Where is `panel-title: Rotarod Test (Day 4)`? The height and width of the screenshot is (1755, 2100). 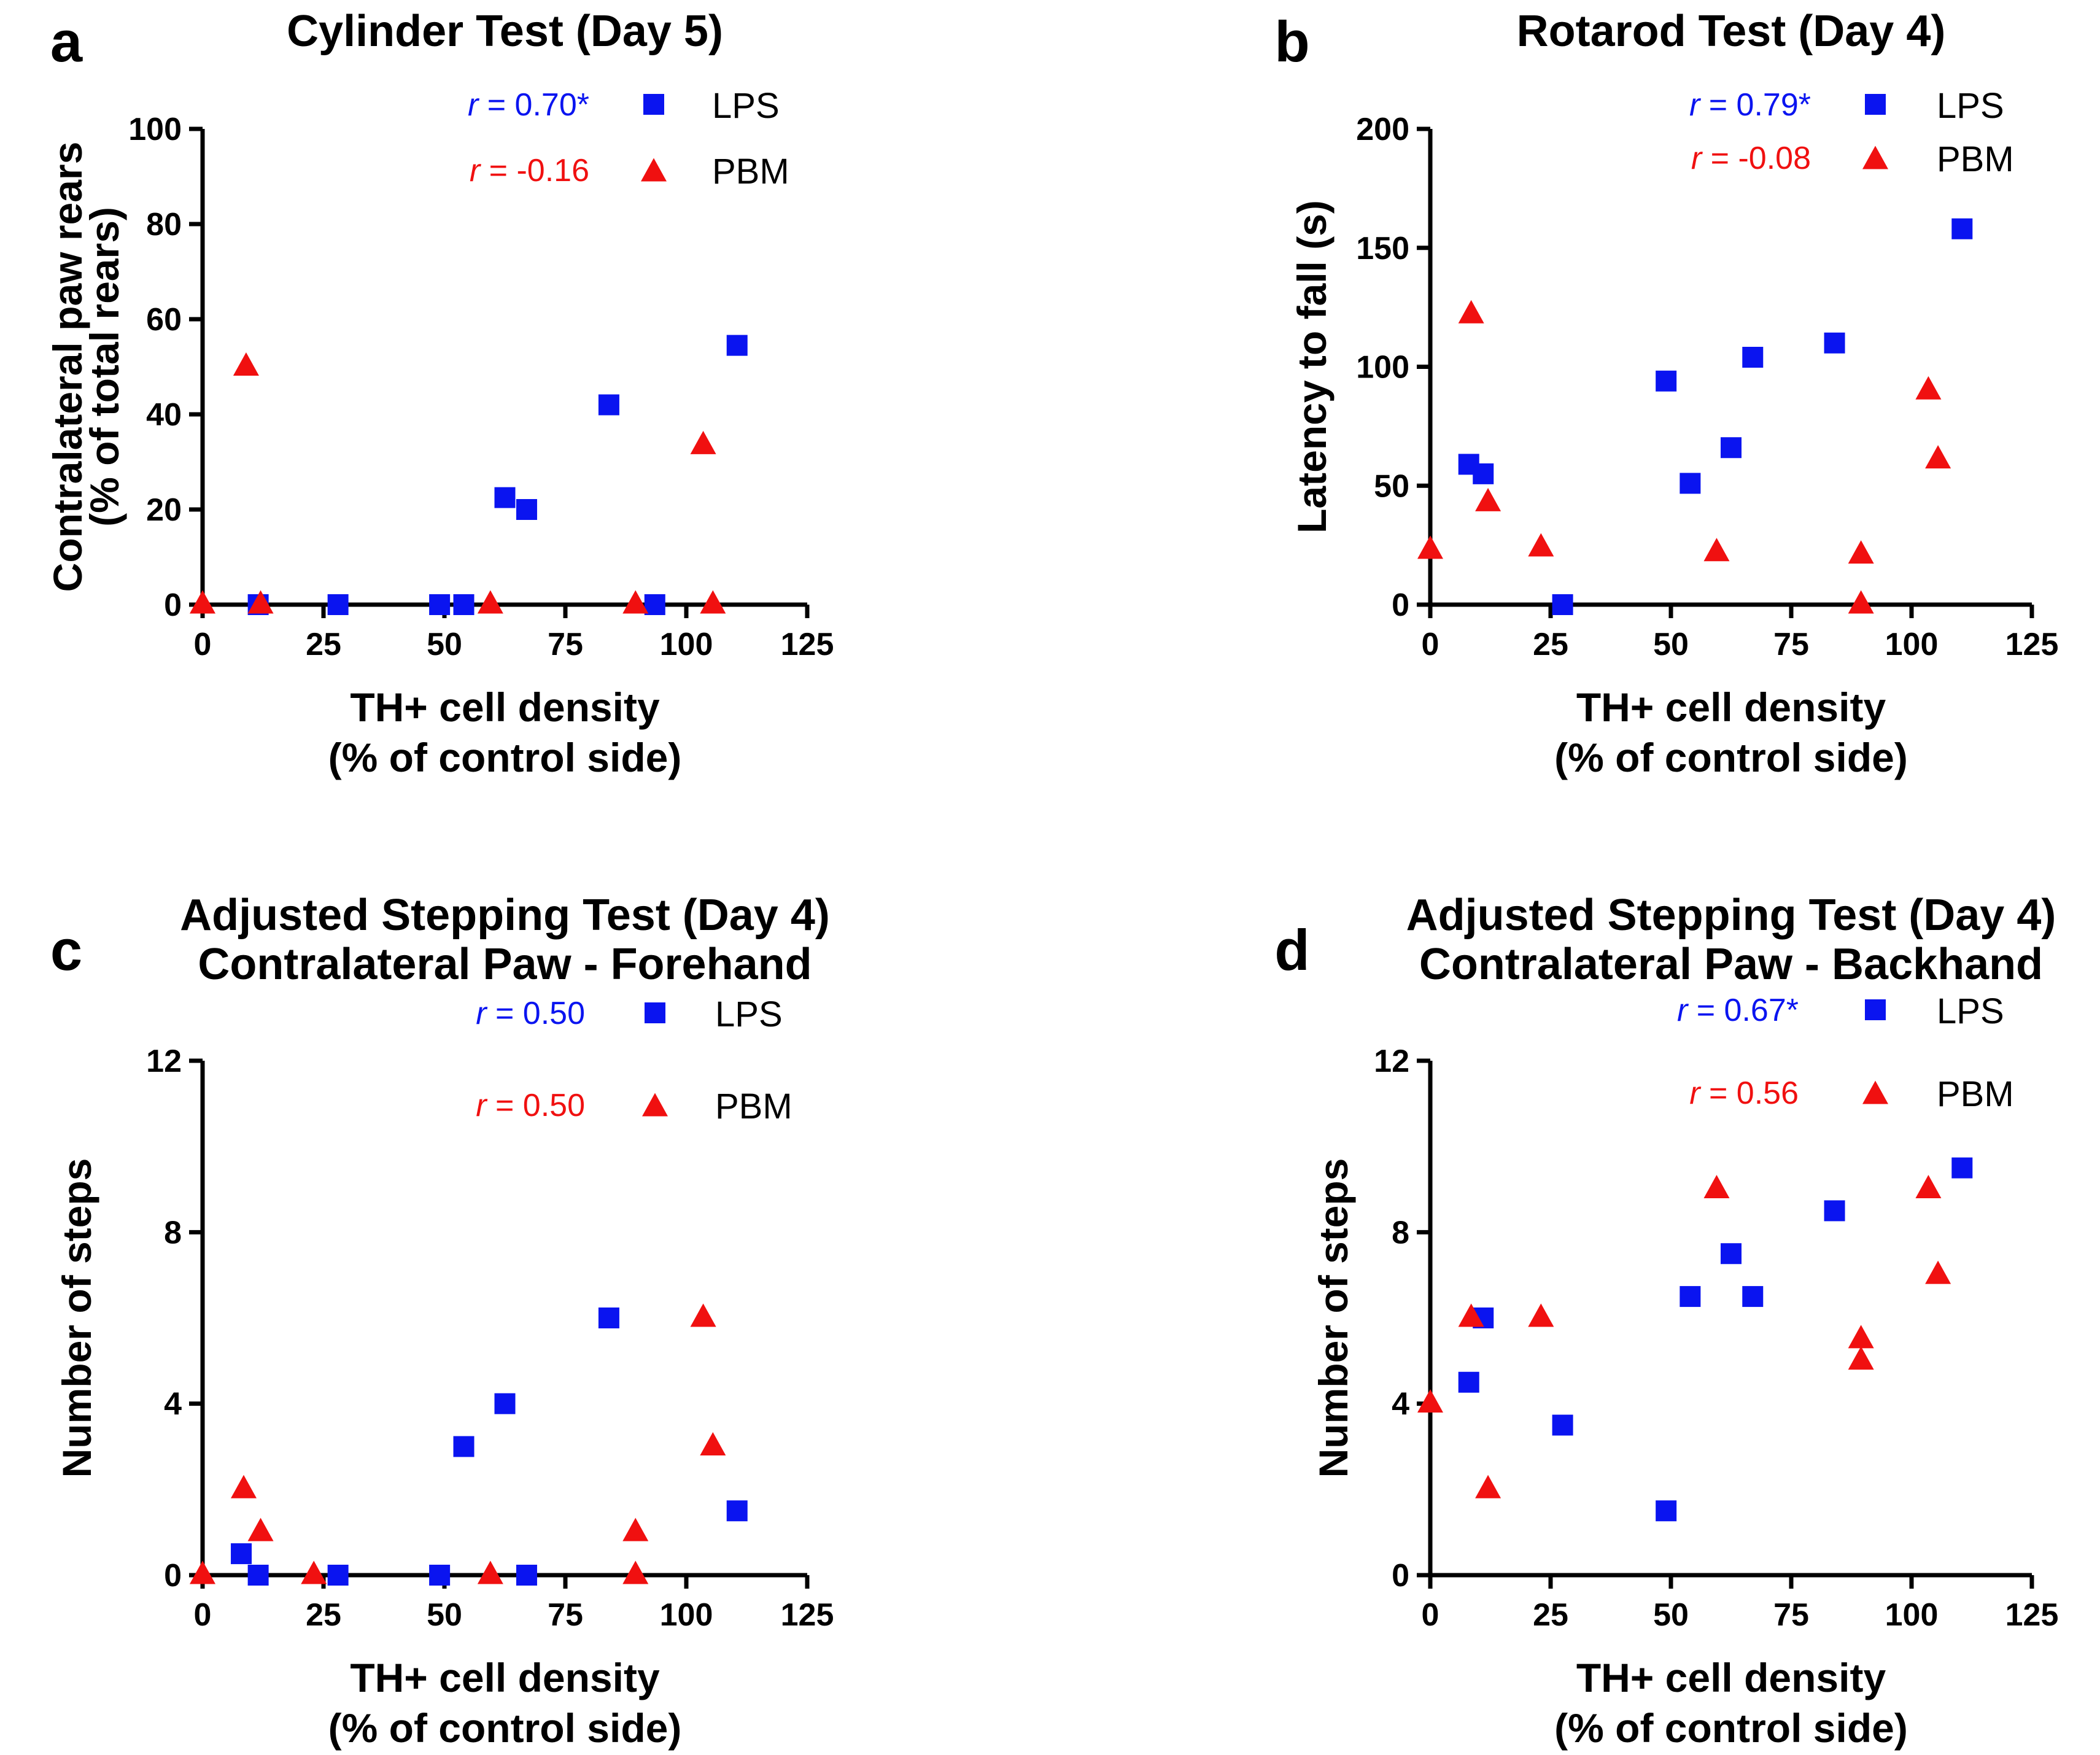
panel-title: Rotarod Test (Day 4) is located at coordinates (1731, 31).